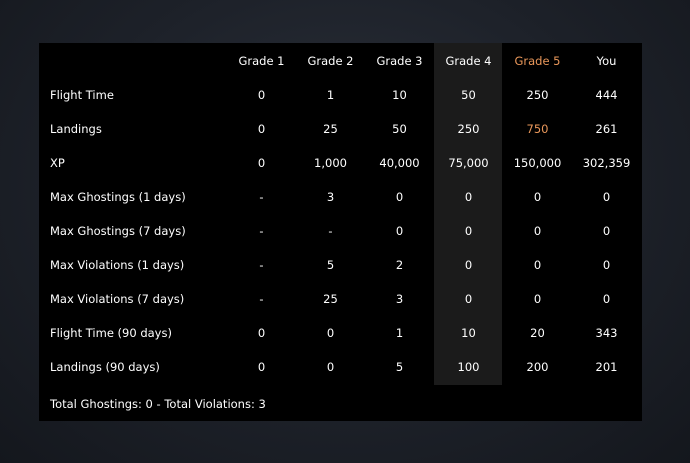 The width and height of the screenshot is (690, 463). I want to click on table-row: Max Ghostings (1 days) - 3 0 0 0 0, so click(340, 197).